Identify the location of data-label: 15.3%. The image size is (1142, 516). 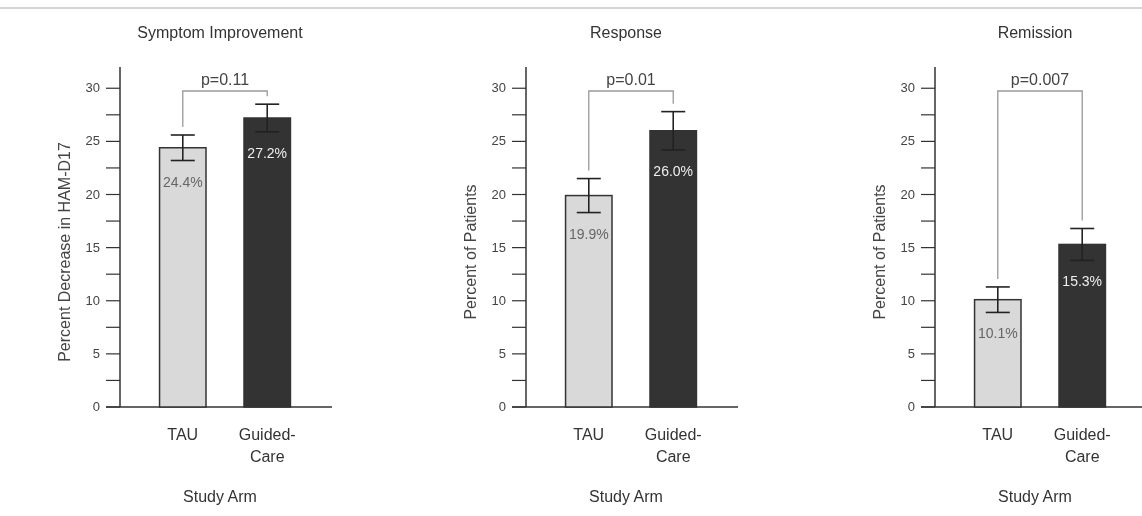
(1082, 281).